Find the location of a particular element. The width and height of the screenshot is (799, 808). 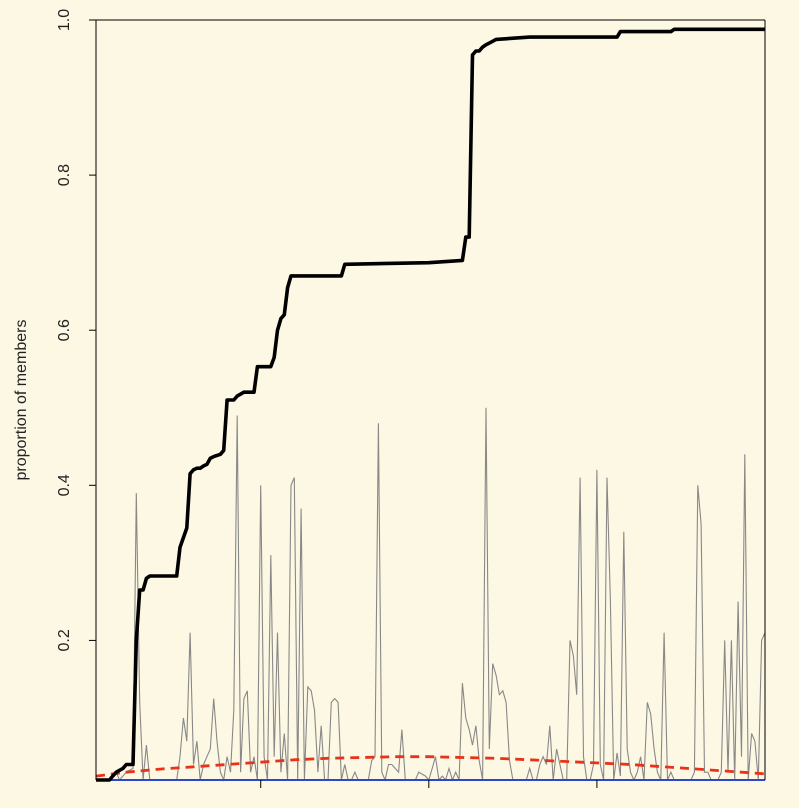

expected-dashed-line is located at coordinates (430, 766).